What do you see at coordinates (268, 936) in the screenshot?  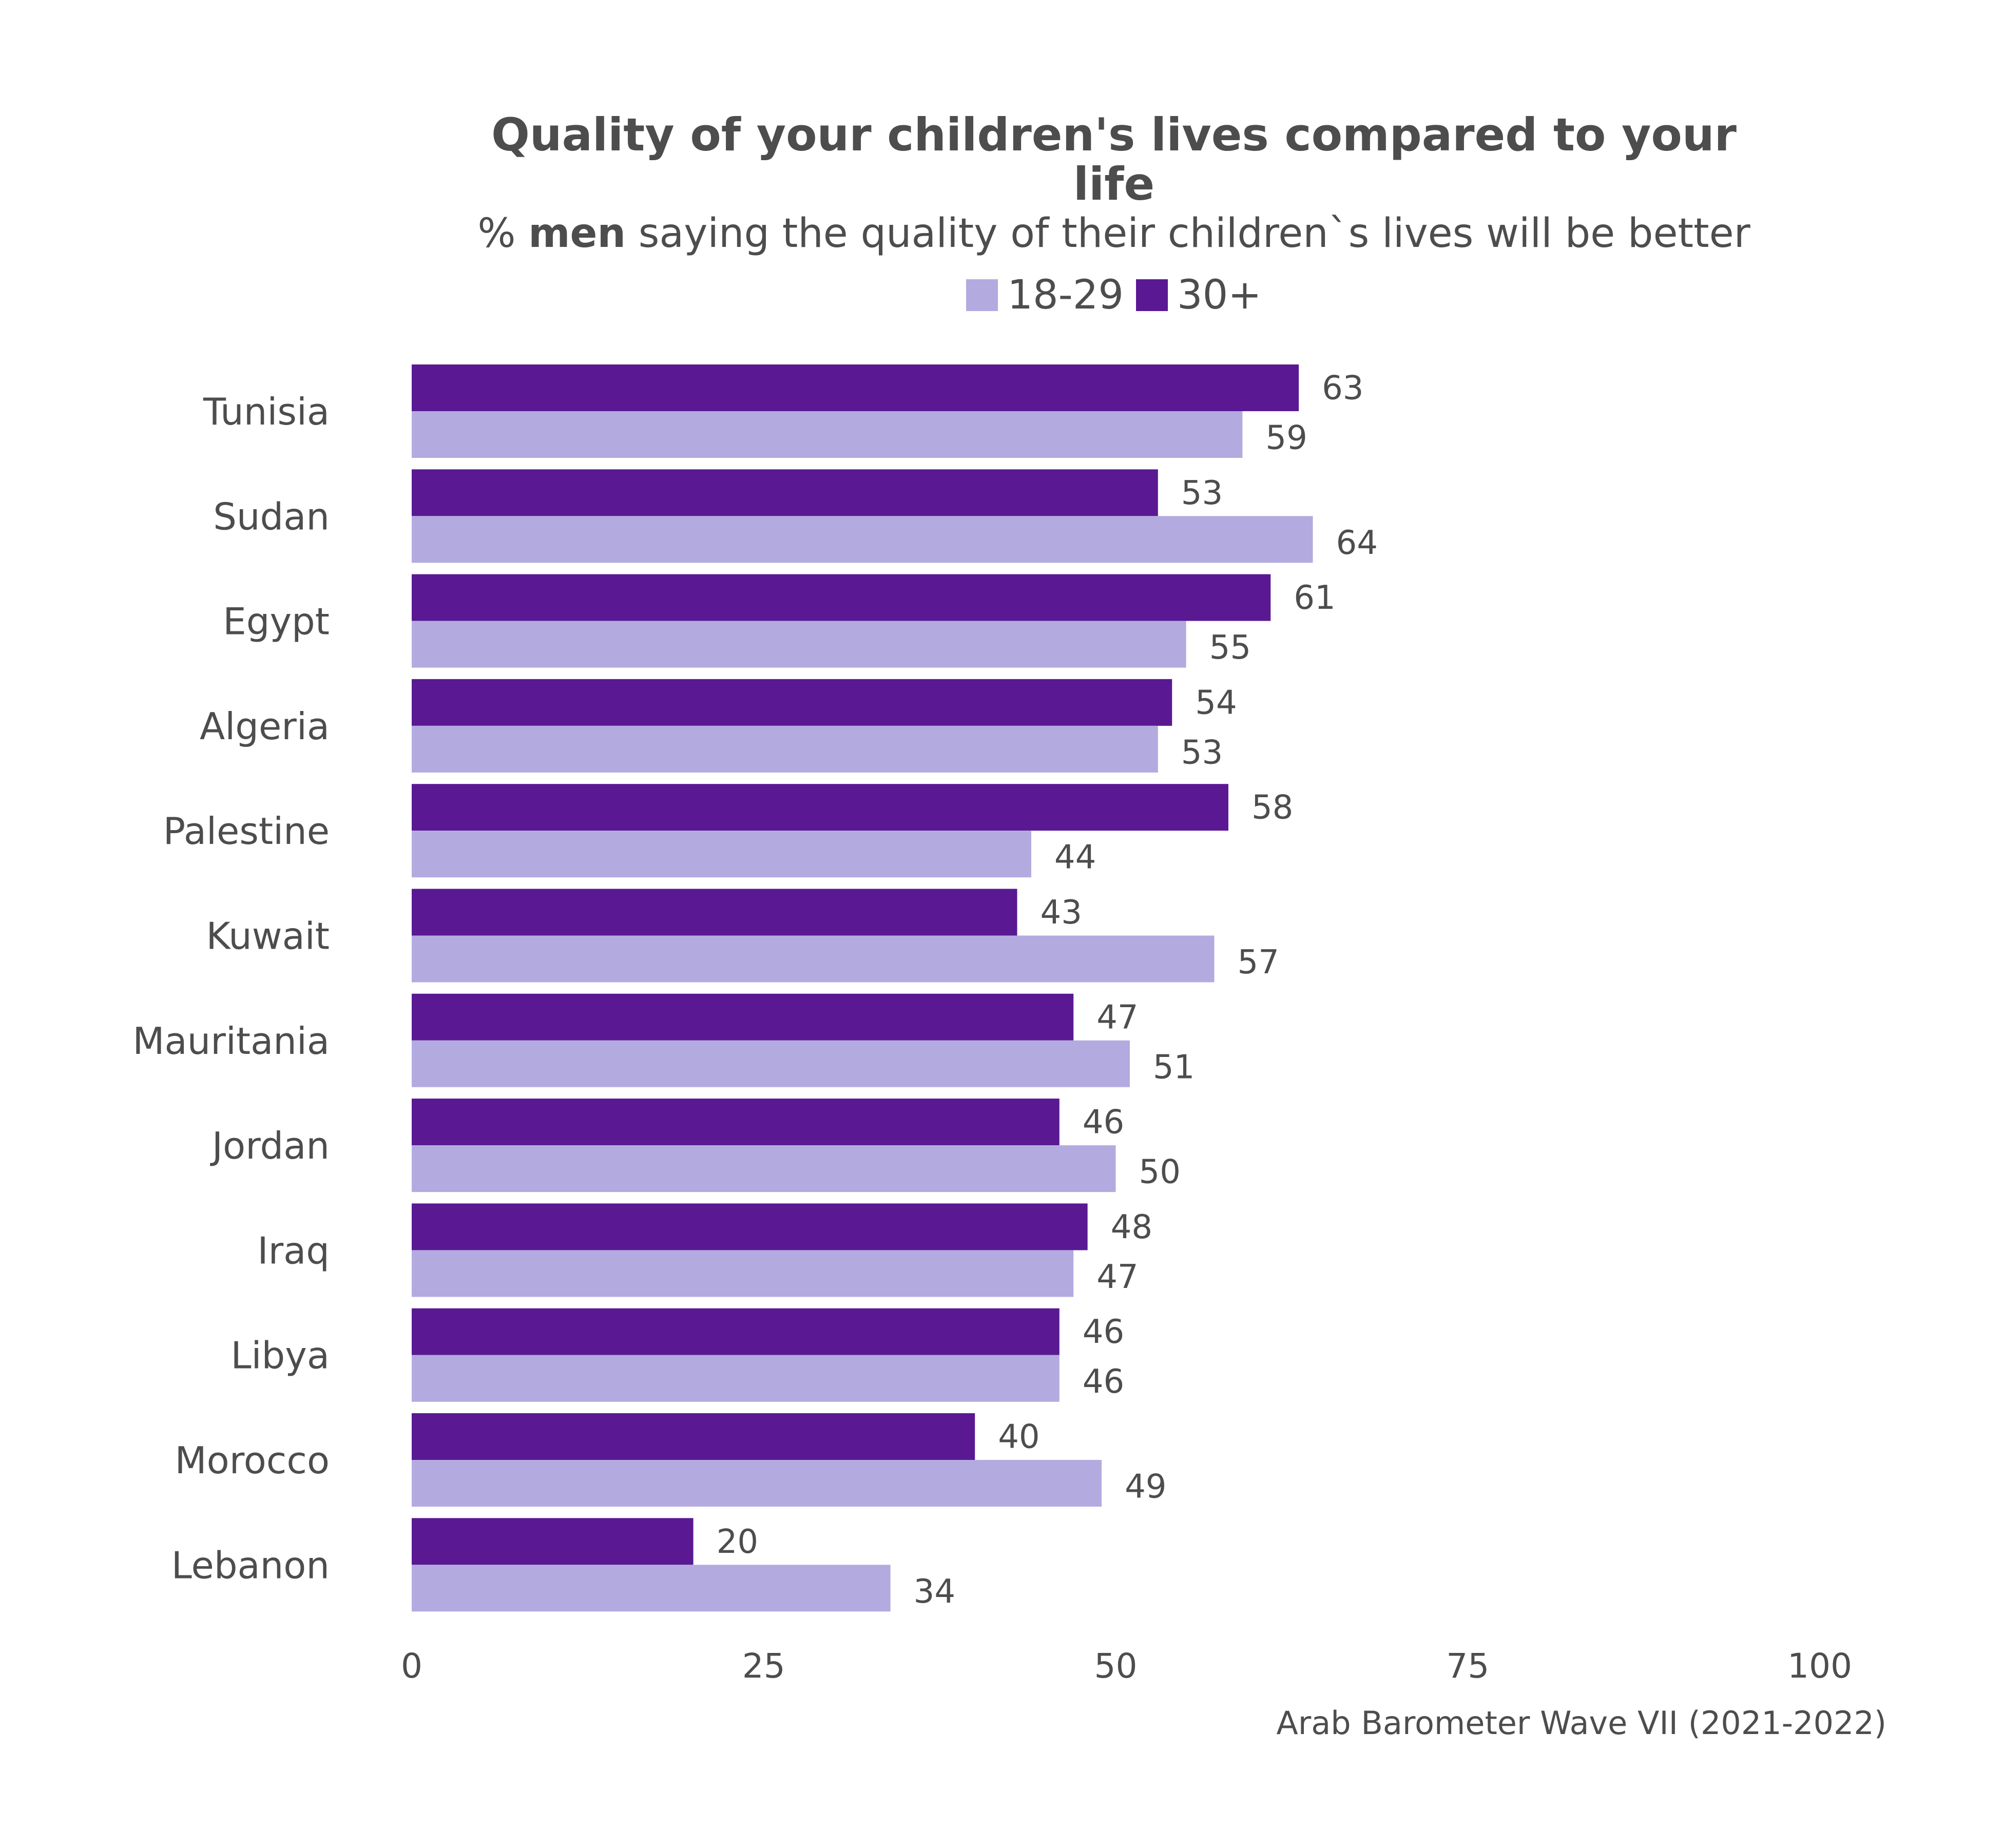 I see `category-label-kuwait: Kuwait` at bounding box center [268, 936].